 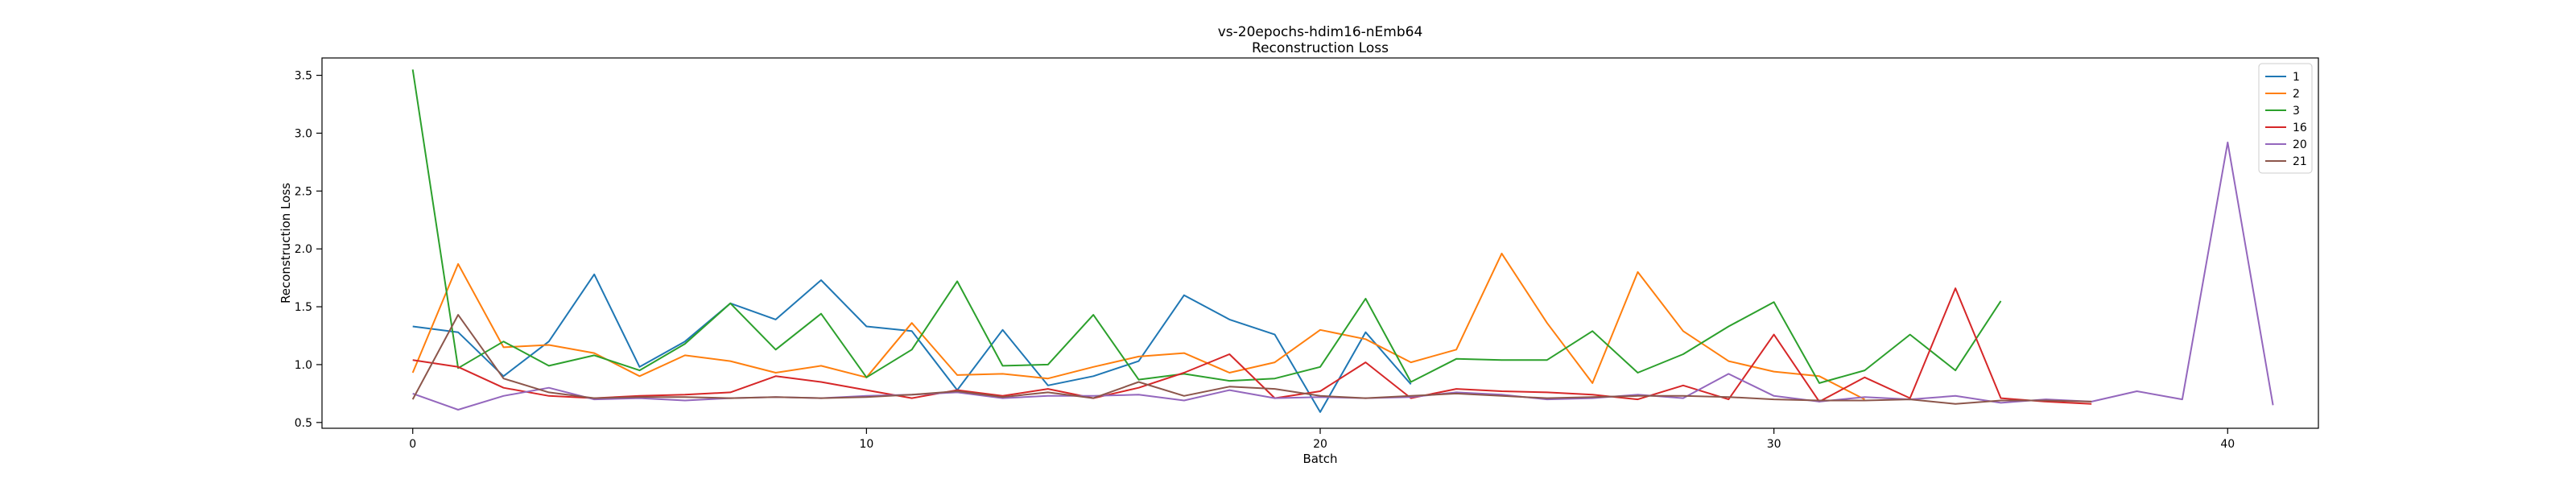 I want to click on x-tick-label: 40, so click(x=2227, y=444).